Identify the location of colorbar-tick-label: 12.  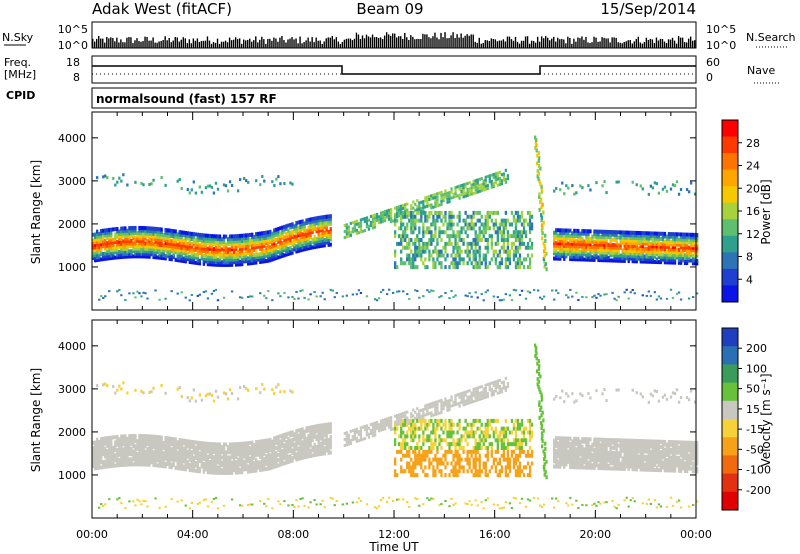
(753, 234).